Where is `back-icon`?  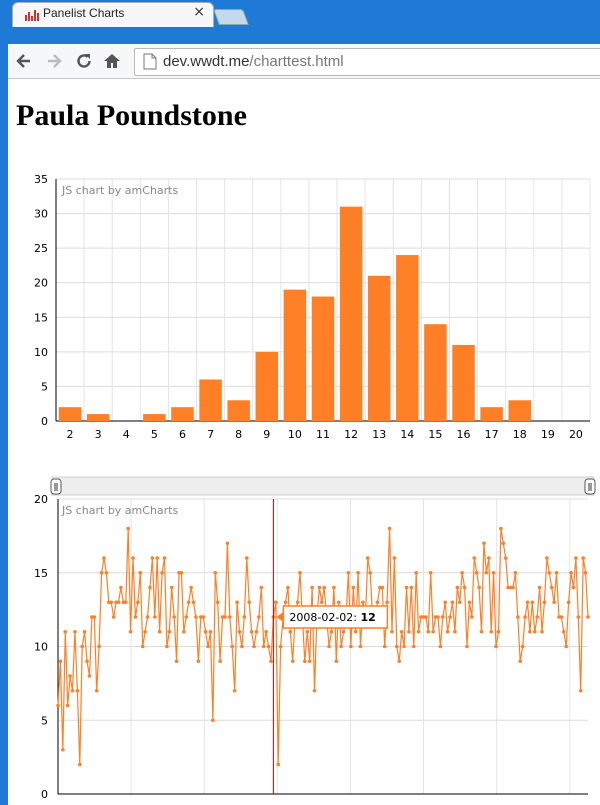 back-icon is located at coordinates (24, 61).